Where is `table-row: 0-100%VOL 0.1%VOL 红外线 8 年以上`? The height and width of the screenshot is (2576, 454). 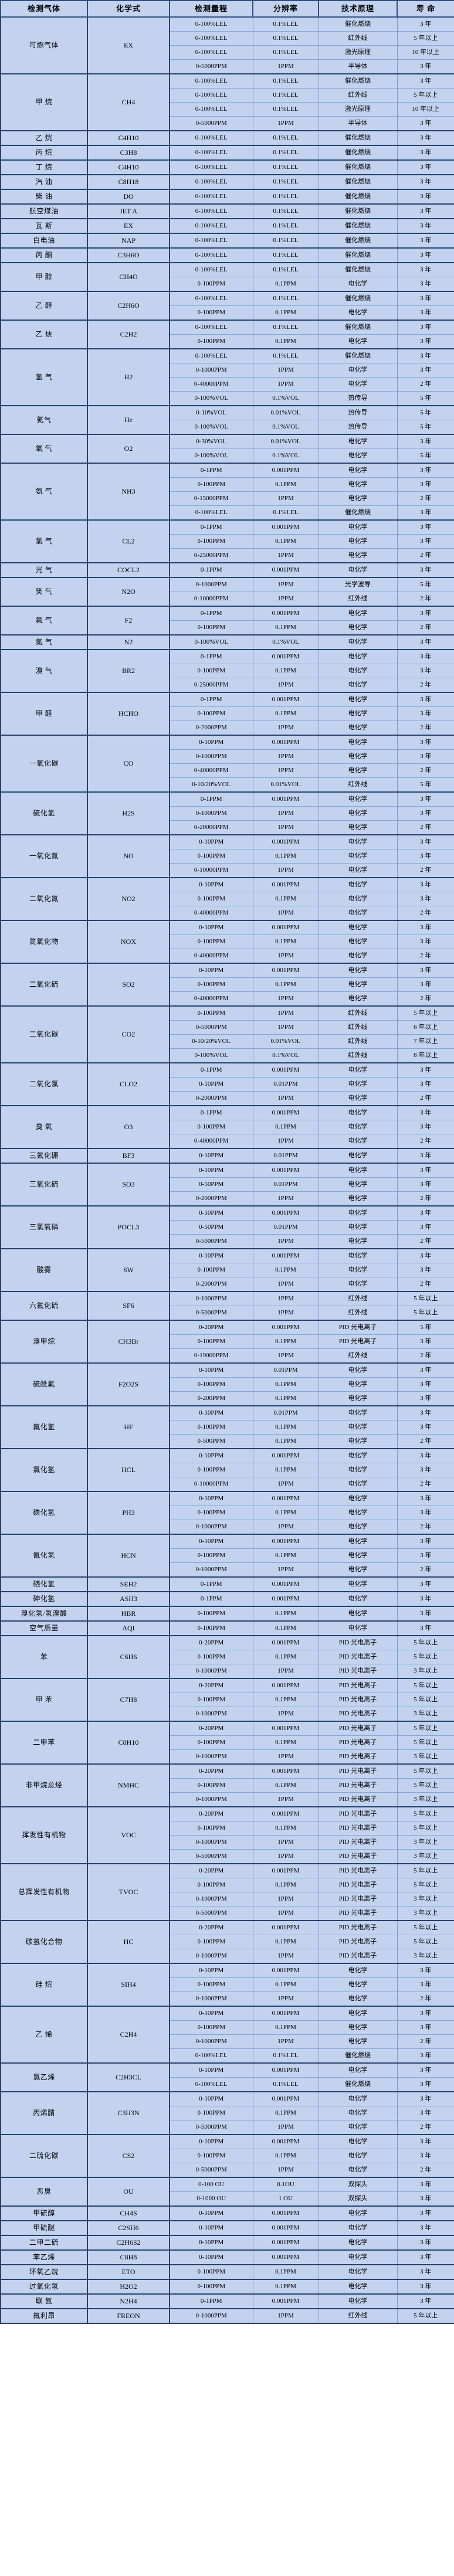 table-row: 0-100%VOL 0.1%VOL 红外线 8 年以上 is located at coordinates (227, 1055).